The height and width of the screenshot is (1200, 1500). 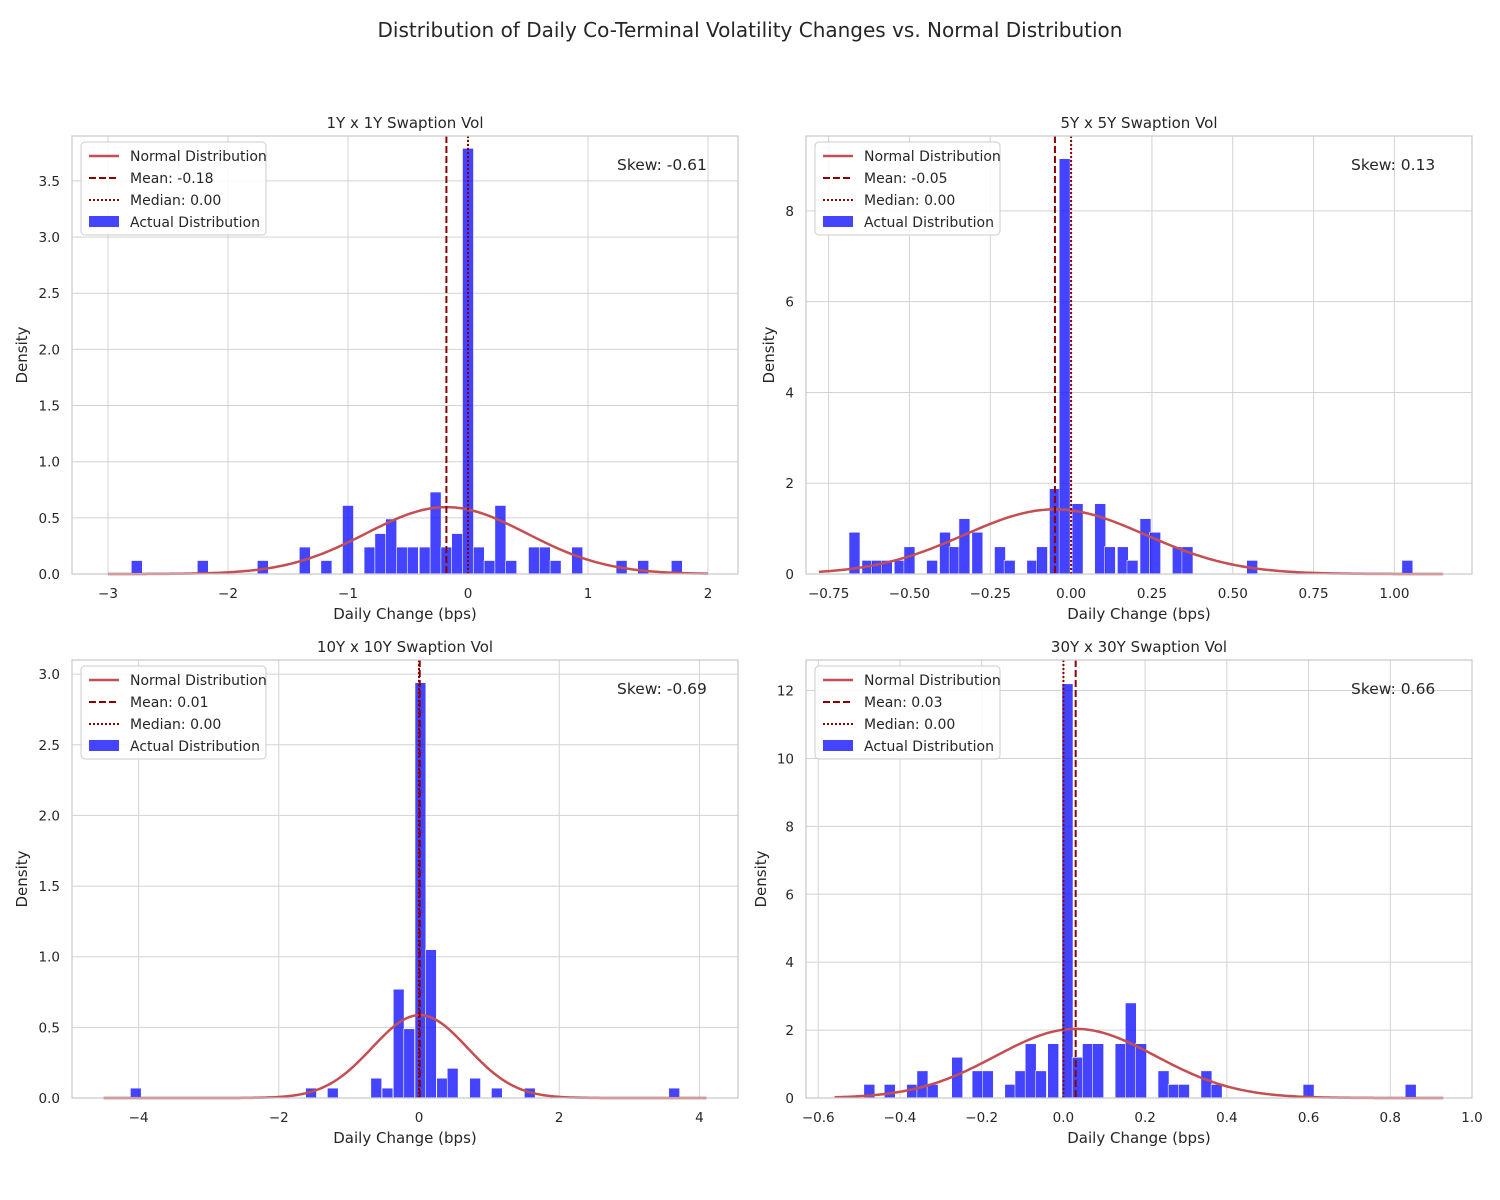 I want to click on x-tick-label: 4, so click(x=699, y=1118).